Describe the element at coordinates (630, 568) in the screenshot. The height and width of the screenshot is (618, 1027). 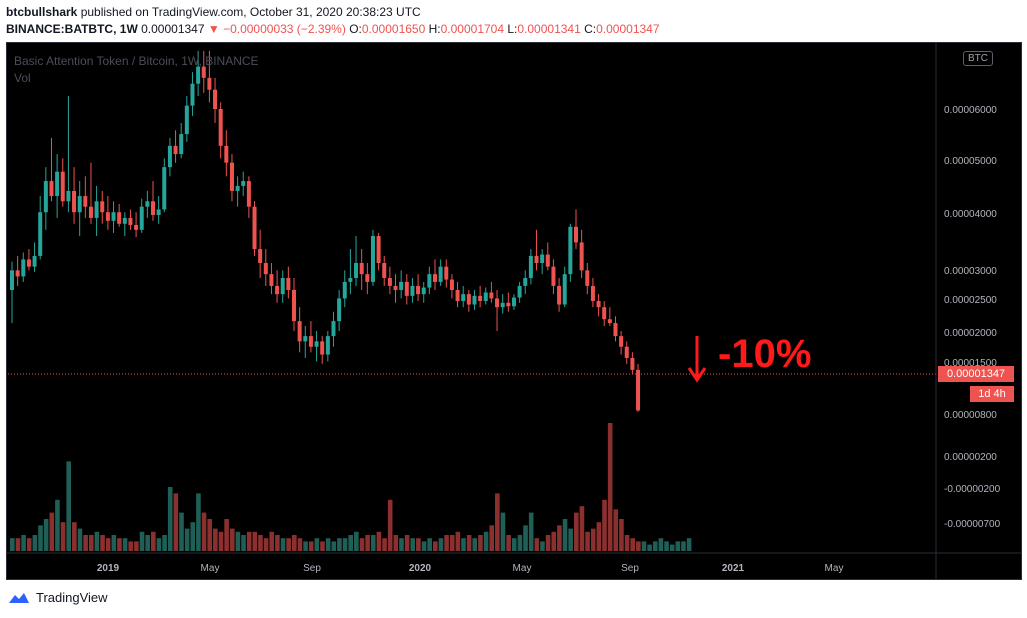
I see `time-axis-label: Sep` at that location.